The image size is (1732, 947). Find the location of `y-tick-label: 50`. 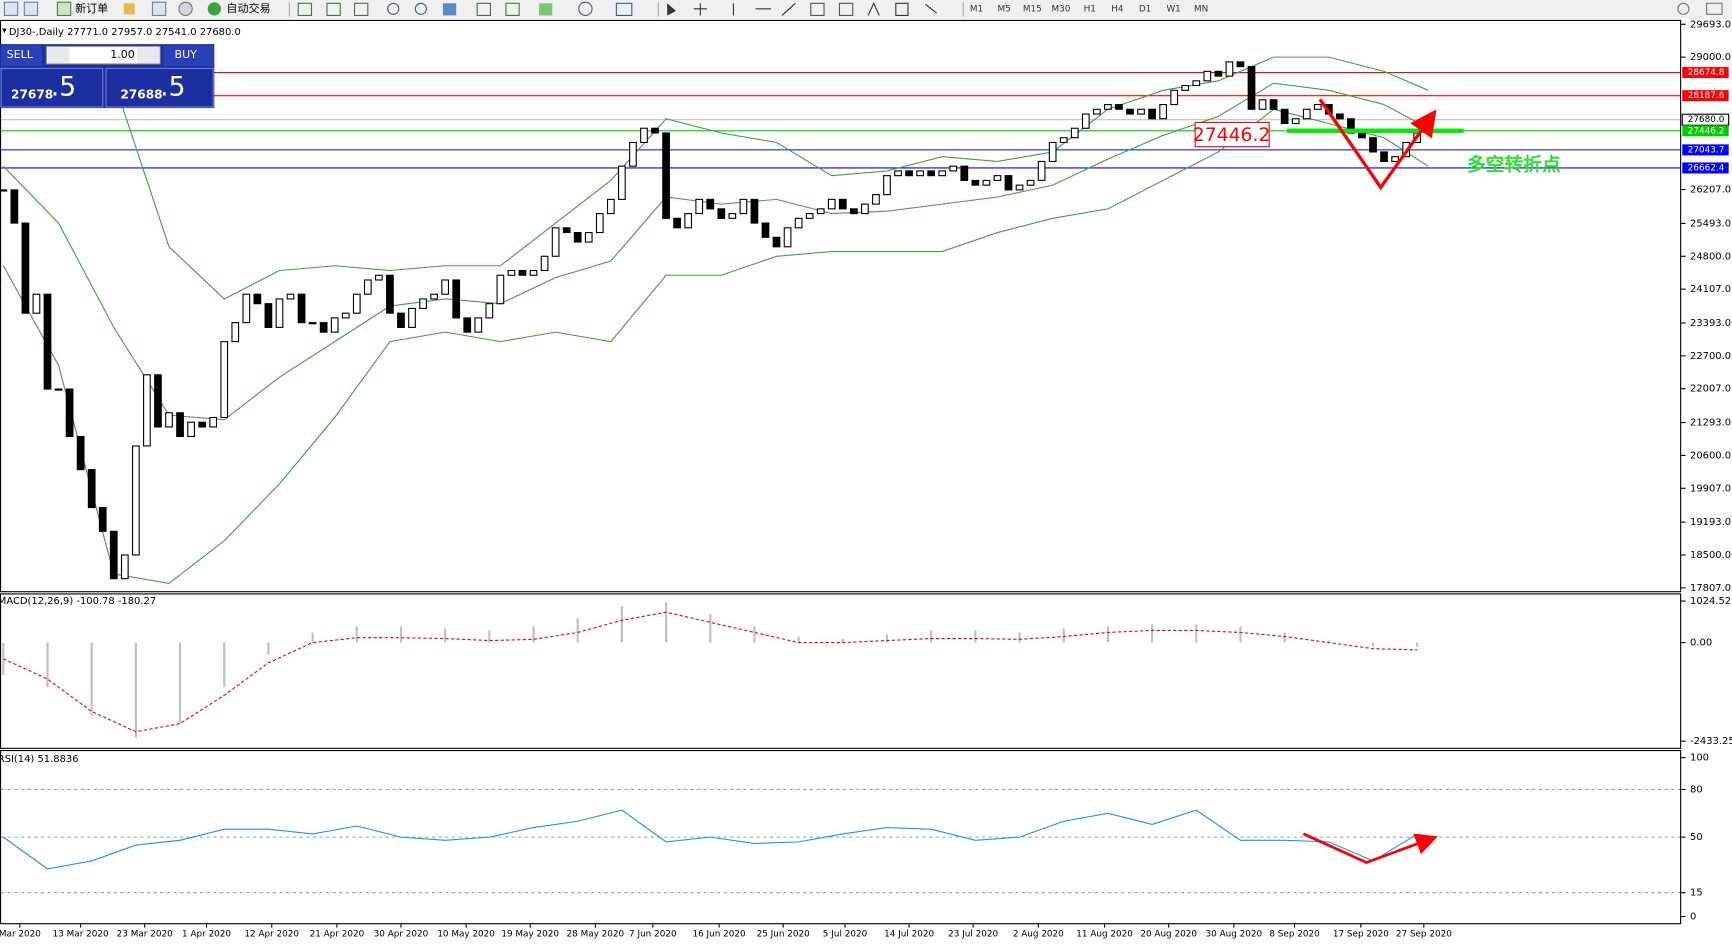

y-tick-label: 50 is located at coordinates (1696, 837).